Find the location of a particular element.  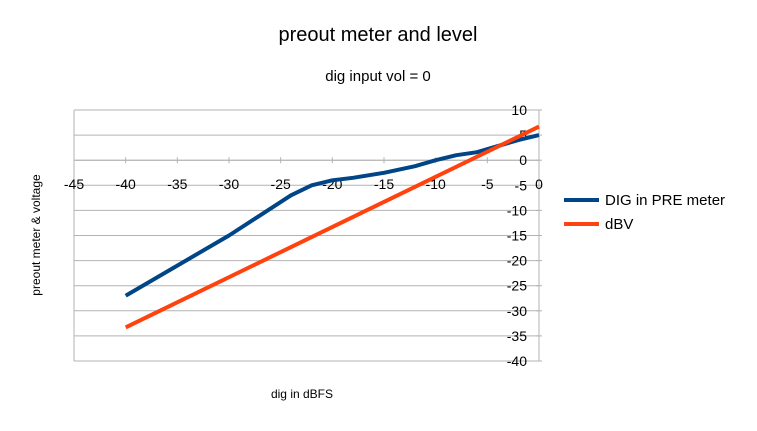

x-tick-label: -40 is located at coordinates (126, 184).